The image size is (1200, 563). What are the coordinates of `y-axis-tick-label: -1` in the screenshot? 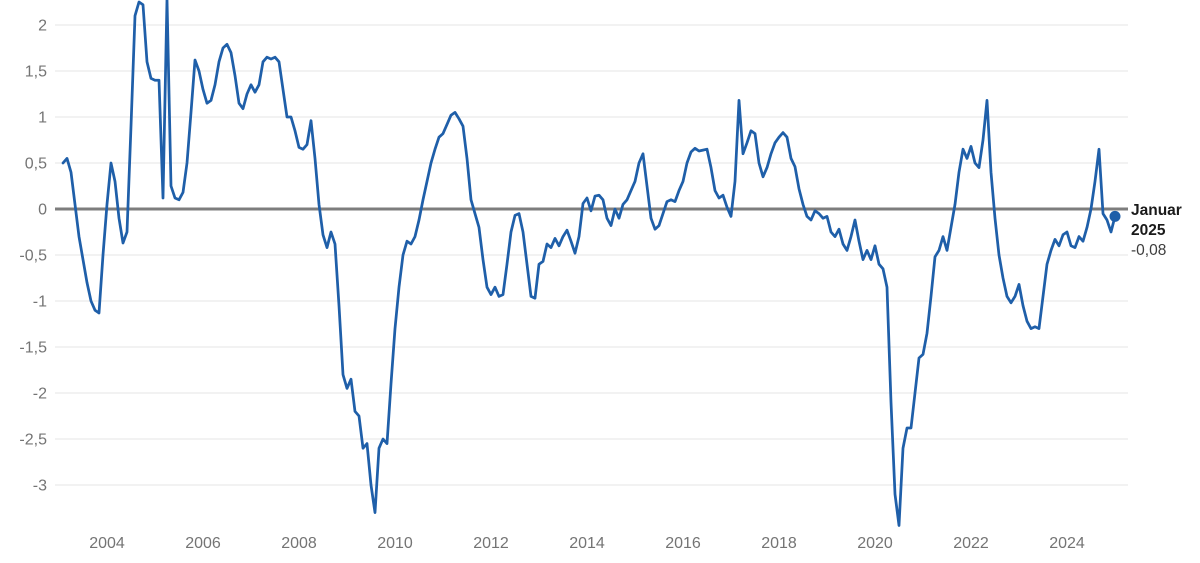 It's located at (40, 302).